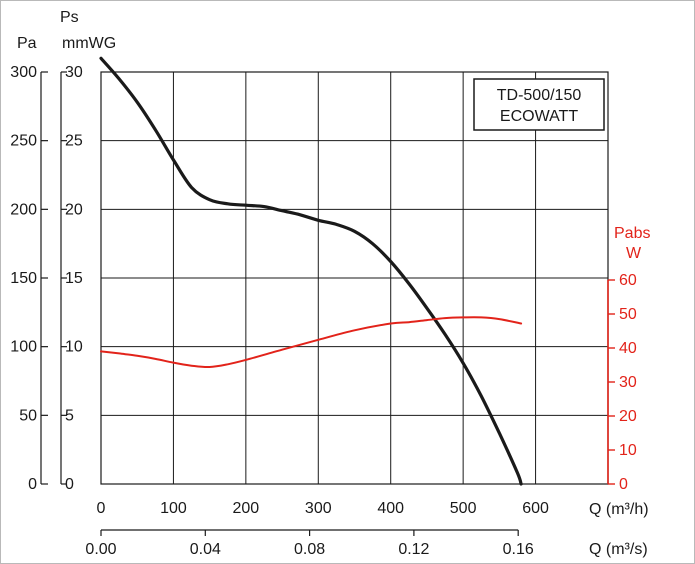 This screenshot has height=564, width=695. I want to click on pa-tick-label: 0, so click(32, 484).